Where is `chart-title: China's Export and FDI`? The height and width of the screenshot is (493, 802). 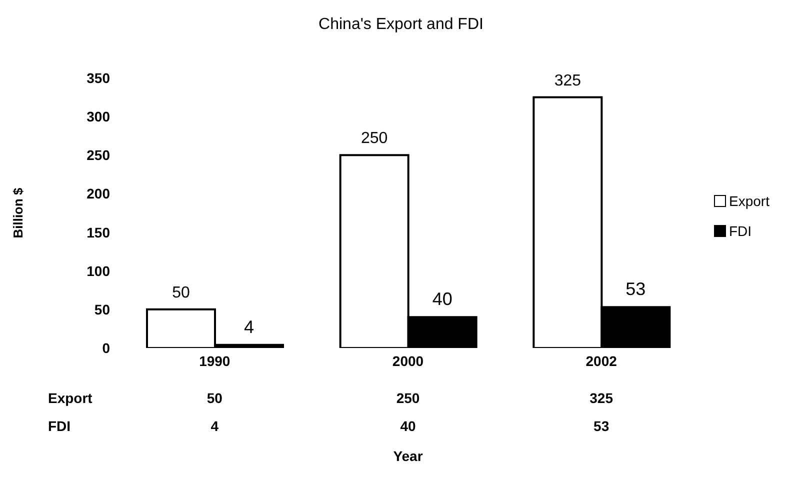
chart-title: China's Export and FDI is located at coordinates (401, 25).